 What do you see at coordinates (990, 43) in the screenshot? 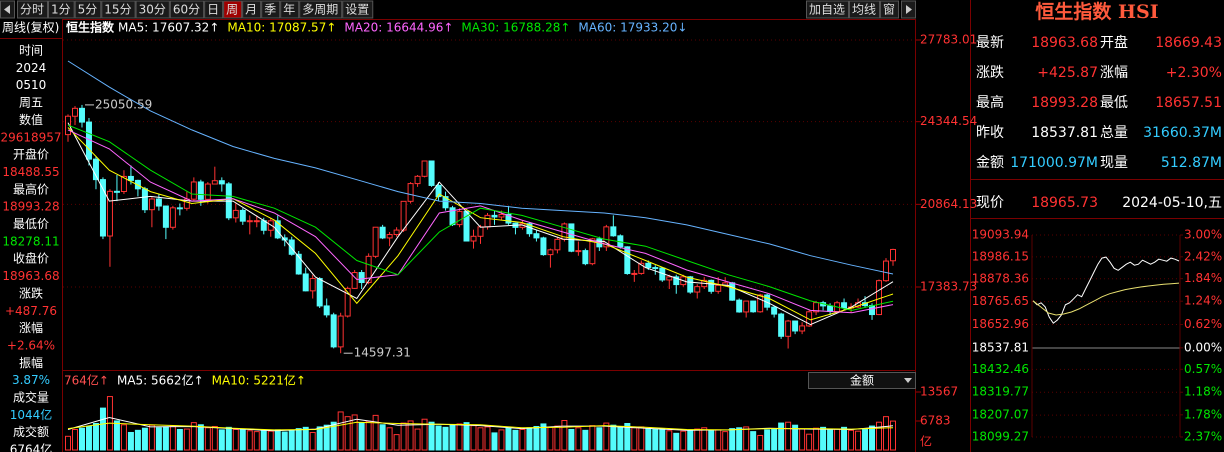
I see `quote-label: 最新` at bounding box center [990, 43].